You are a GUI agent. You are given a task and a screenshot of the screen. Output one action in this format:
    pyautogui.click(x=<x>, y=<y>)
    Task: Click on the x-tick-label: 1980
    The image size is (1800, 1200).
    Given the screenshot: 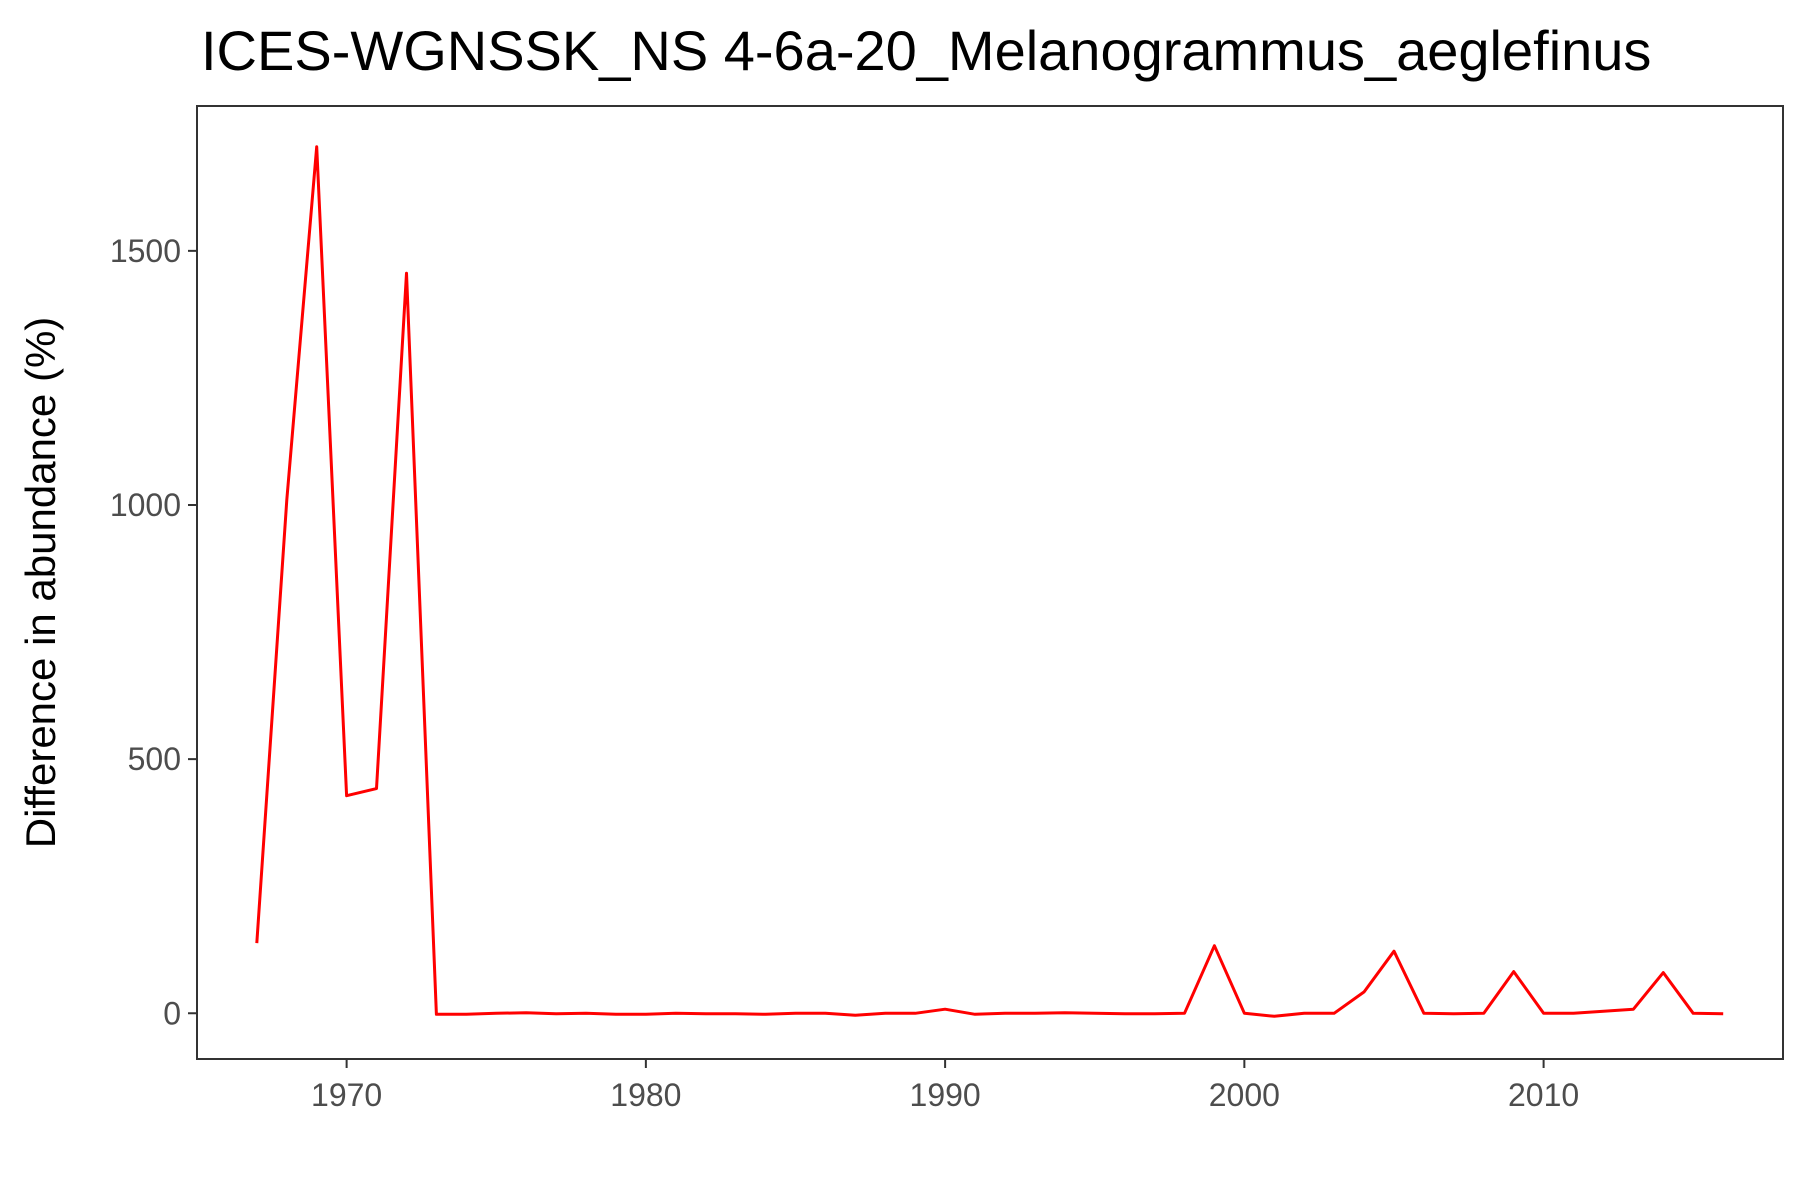 What is the action you would take?
    pyautogui.click(x=645, y=1095)
    